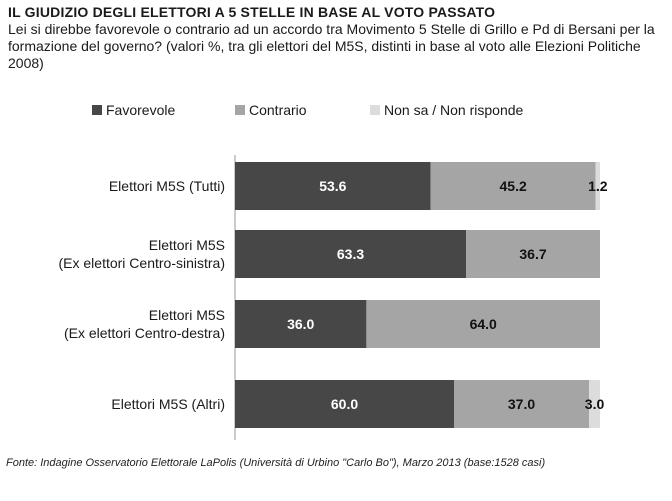 Image resolution: width=672 pixels, height=501 pixels. I want to click on bar-4-non-sa-non-risponde, so click(594, 404).